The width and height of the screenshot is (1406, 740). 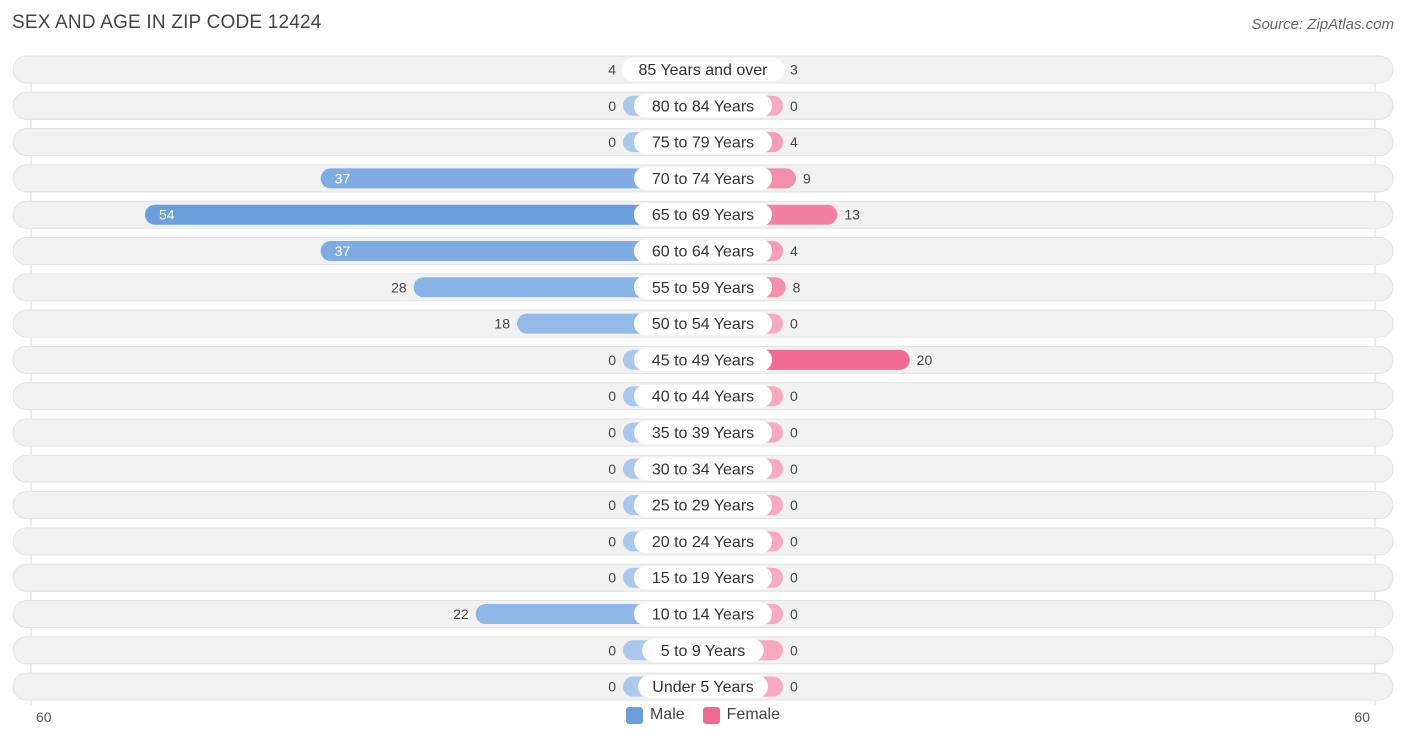 I want to click on male-value-label: 4, so click(x=612, y=70).